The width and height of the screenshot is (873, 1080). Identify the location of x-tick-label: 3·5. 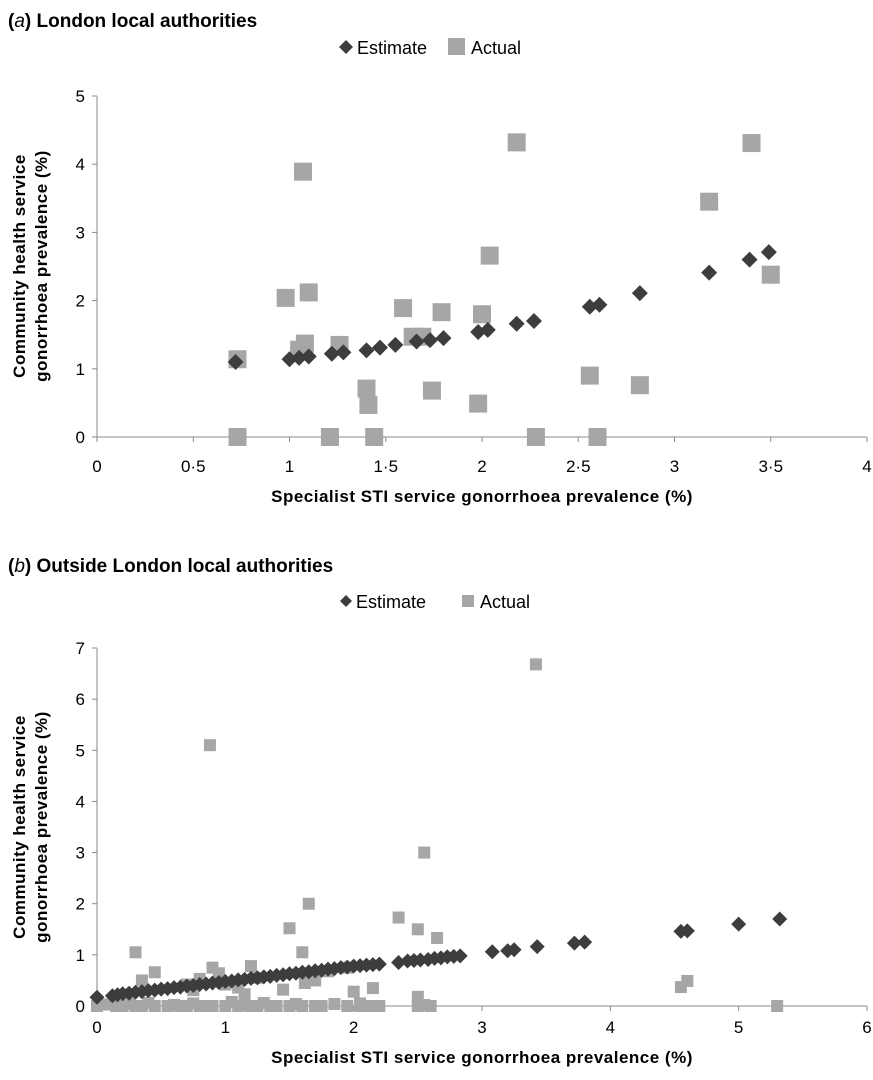
(770, 466).